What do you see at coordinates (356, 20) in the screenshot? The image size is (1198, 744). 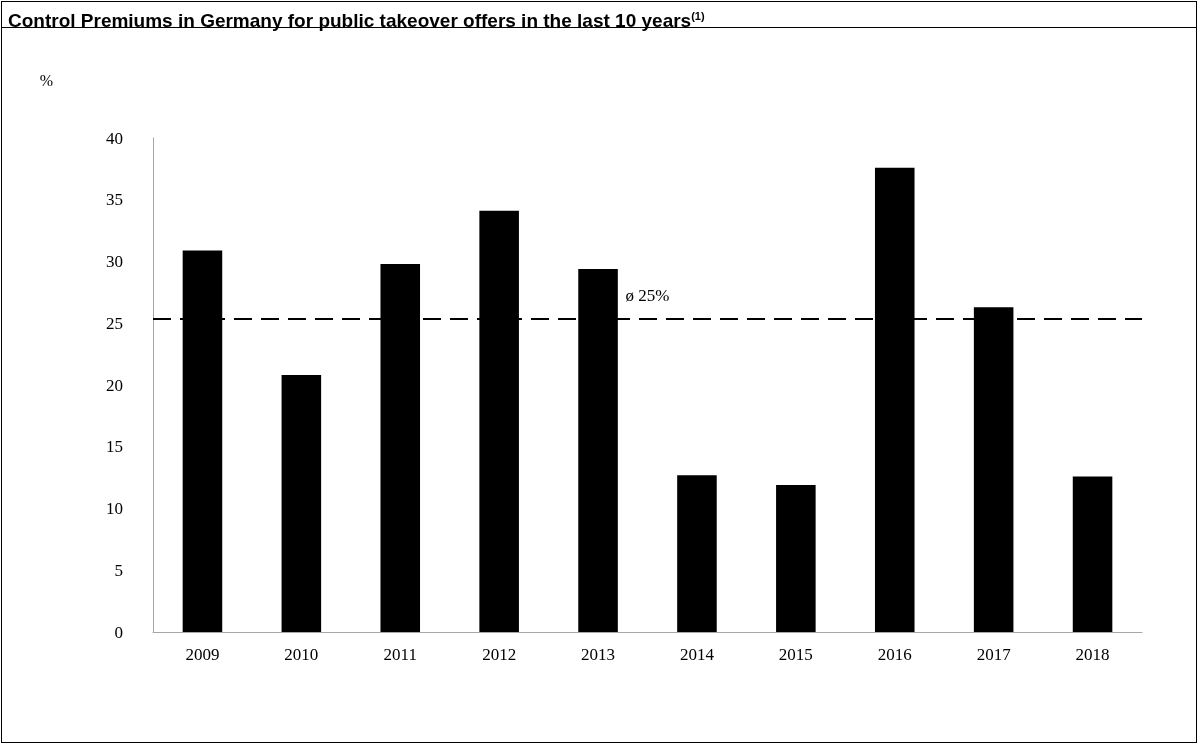 I see `chart-title: Control Premiums in Germany for public takeover offers in the last 10 years$^{(1)}$` at bounding box center [356, 20].